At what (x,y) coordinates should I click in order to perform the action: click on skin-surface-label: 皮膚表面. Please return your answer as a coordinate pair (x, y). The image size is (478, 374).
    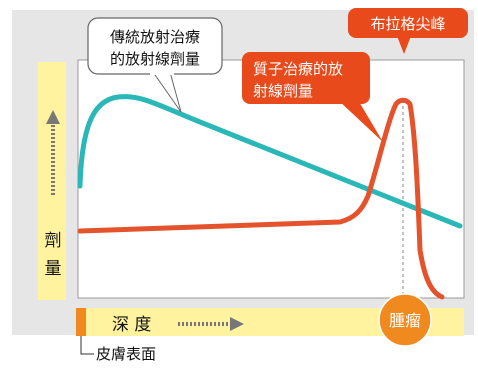
    Looking at the image, I should click on (126, 354).